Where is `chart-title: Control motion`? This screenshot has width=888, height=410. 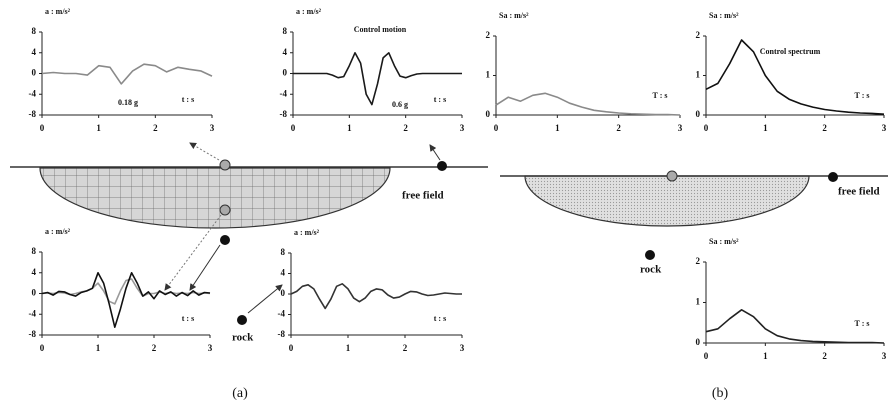
chart-title: Control motion is located at coordinates (380, 29).